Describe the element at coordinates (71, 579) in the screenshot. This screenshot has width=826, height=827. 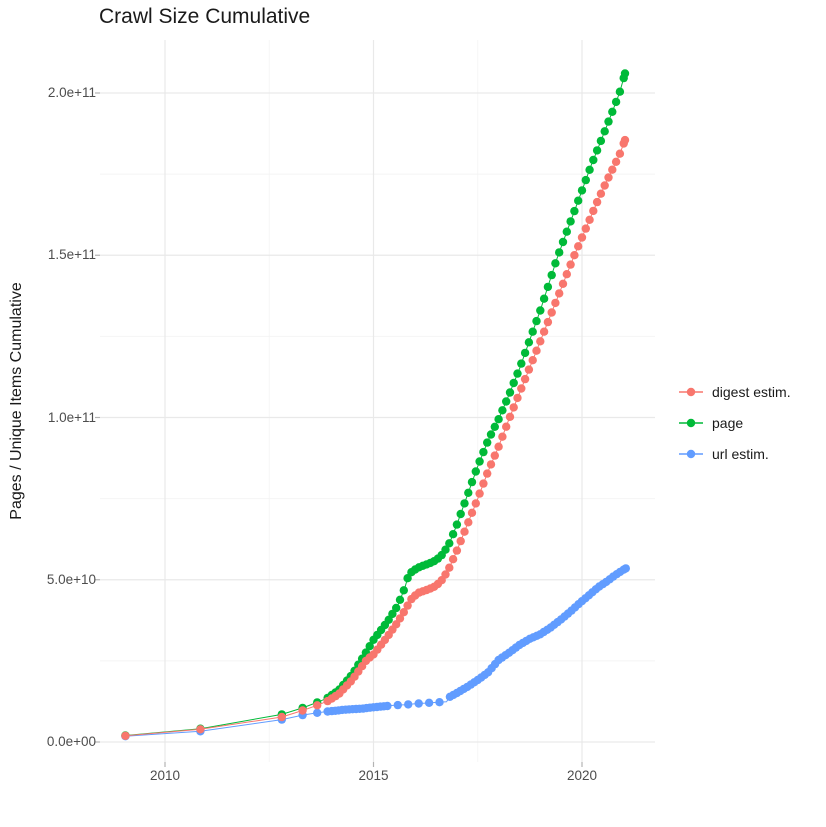
I see `y-tick-label: 5.0e+10` at that location.